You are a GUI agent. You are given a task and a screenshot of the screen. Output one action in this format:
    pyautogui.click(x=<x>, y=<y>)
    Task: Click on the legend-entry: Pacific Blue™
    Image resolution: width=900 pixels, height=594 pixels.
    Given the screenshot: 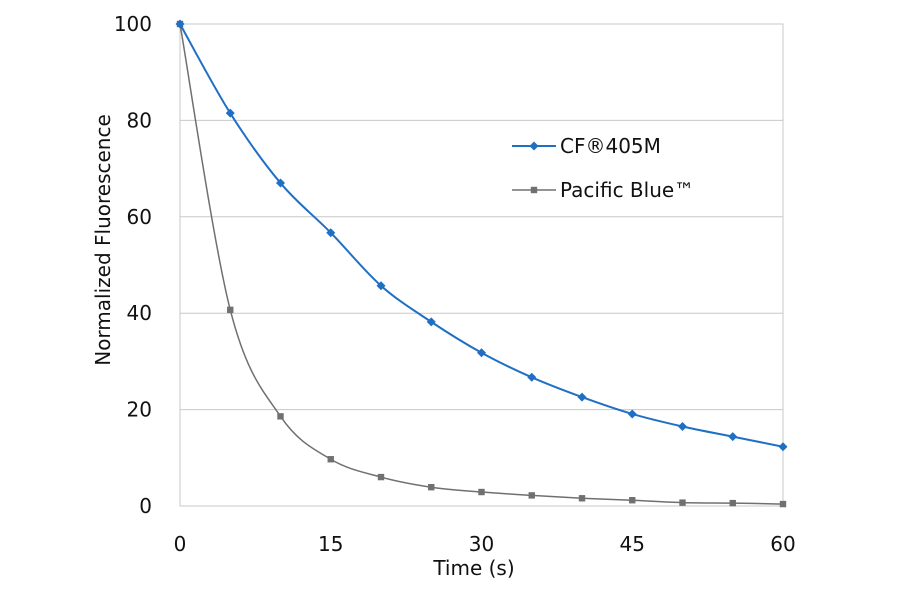 What is the action you would take?
    pyautogui.click(x=603, y=190)
    